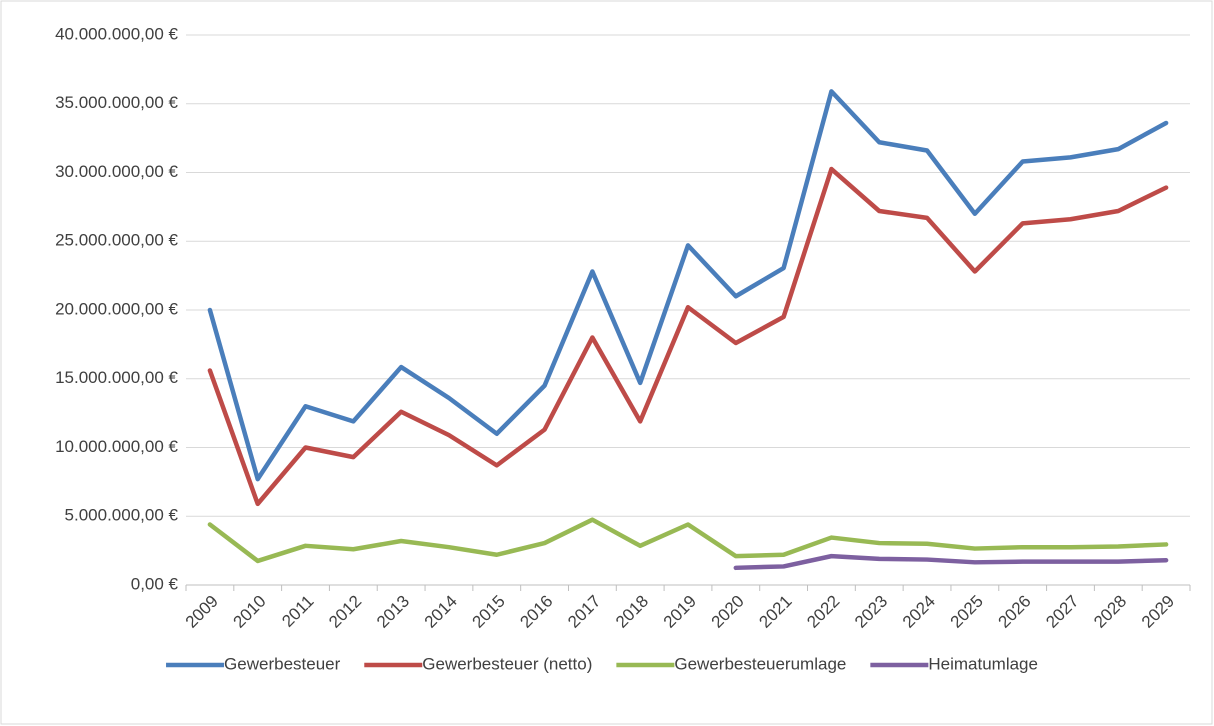  What do you see at coordinates (507, 663) in the screenshot?
I see `legend-label: Gewerbesteuer (netto)` at bounding box center [507, 663].